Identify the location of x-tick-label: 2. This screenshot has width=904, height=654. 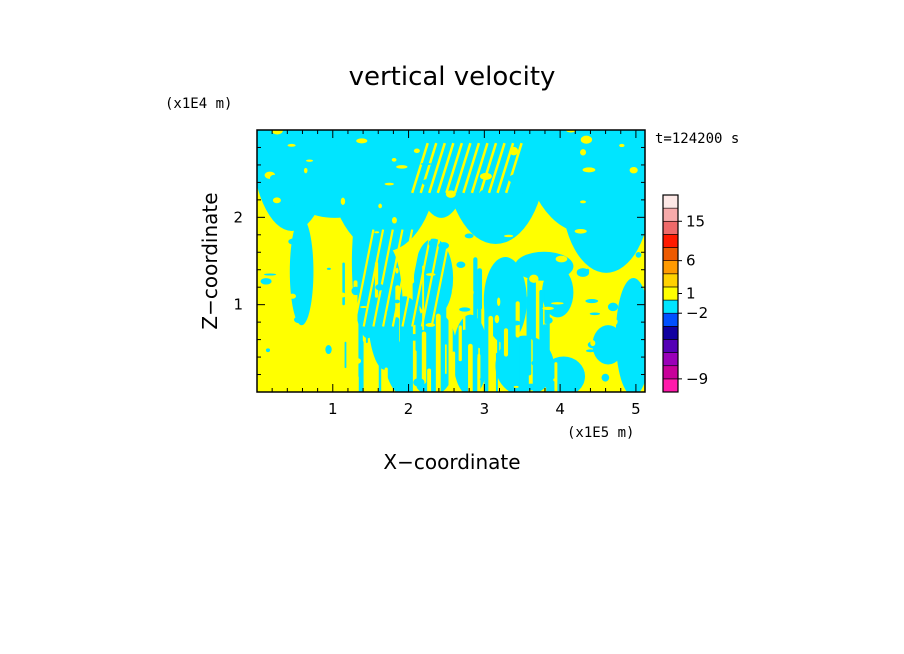
(409, 409).